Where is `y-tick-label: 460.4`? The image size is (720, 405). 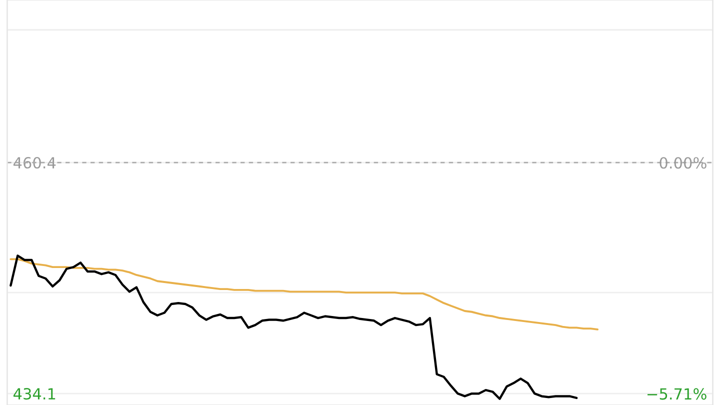 y-tick-label: 460.4 is located at coordinates (35, 162).